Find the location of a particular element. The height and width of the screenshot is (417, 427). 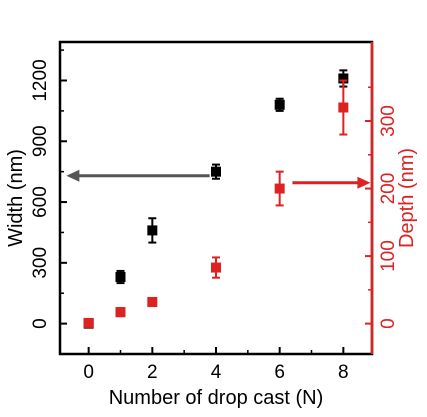

x-tick-label-0: 0 is located at coordinates (88, 372).